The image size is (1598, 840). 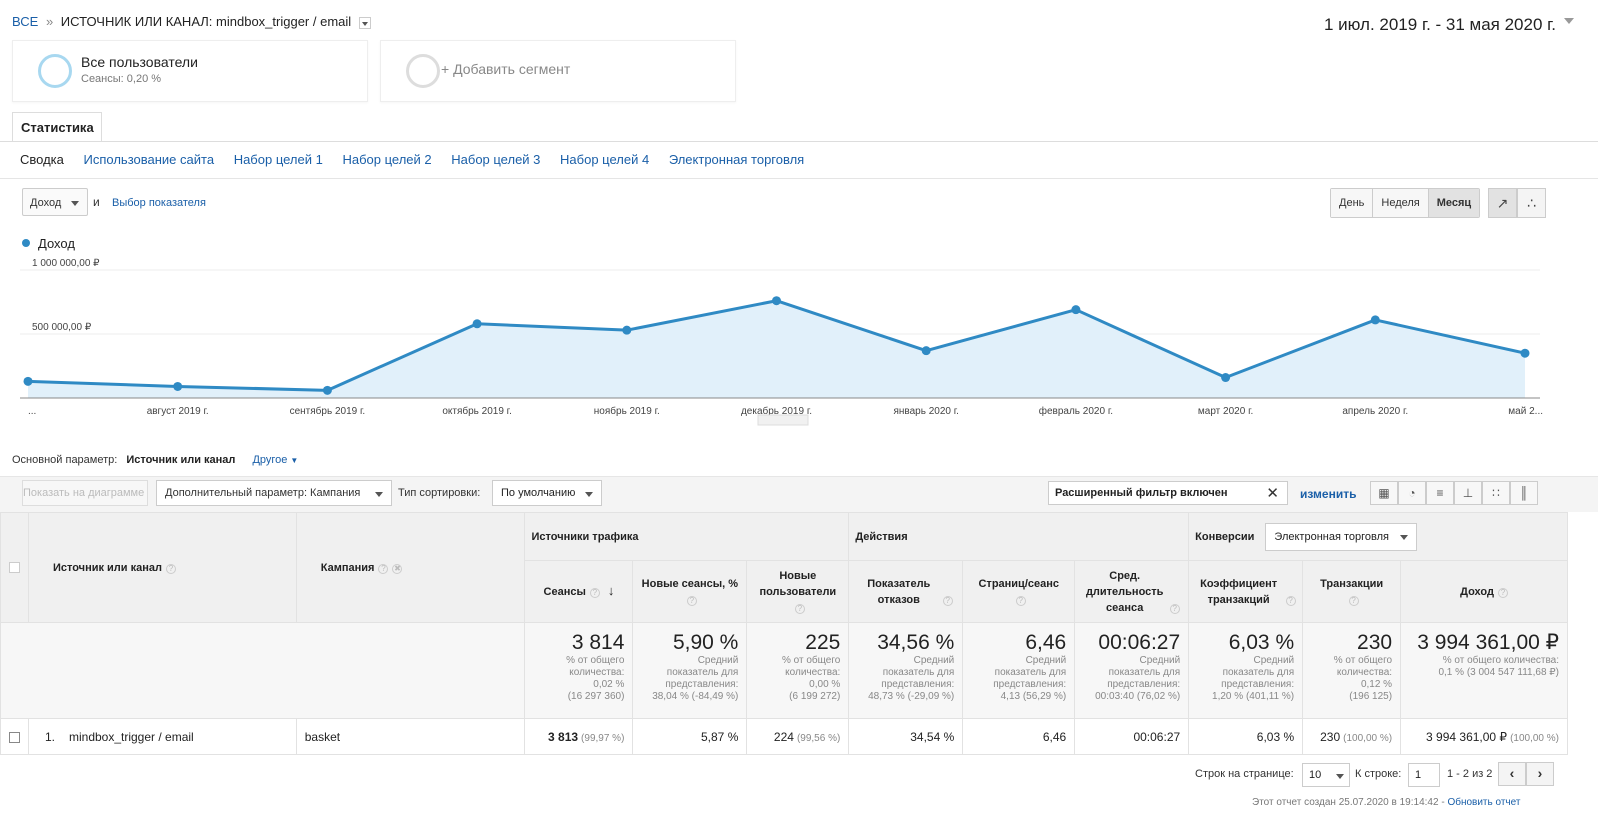 I want to click on refresh-report-link: Обновить отчет, so click(x=1484, y=802).